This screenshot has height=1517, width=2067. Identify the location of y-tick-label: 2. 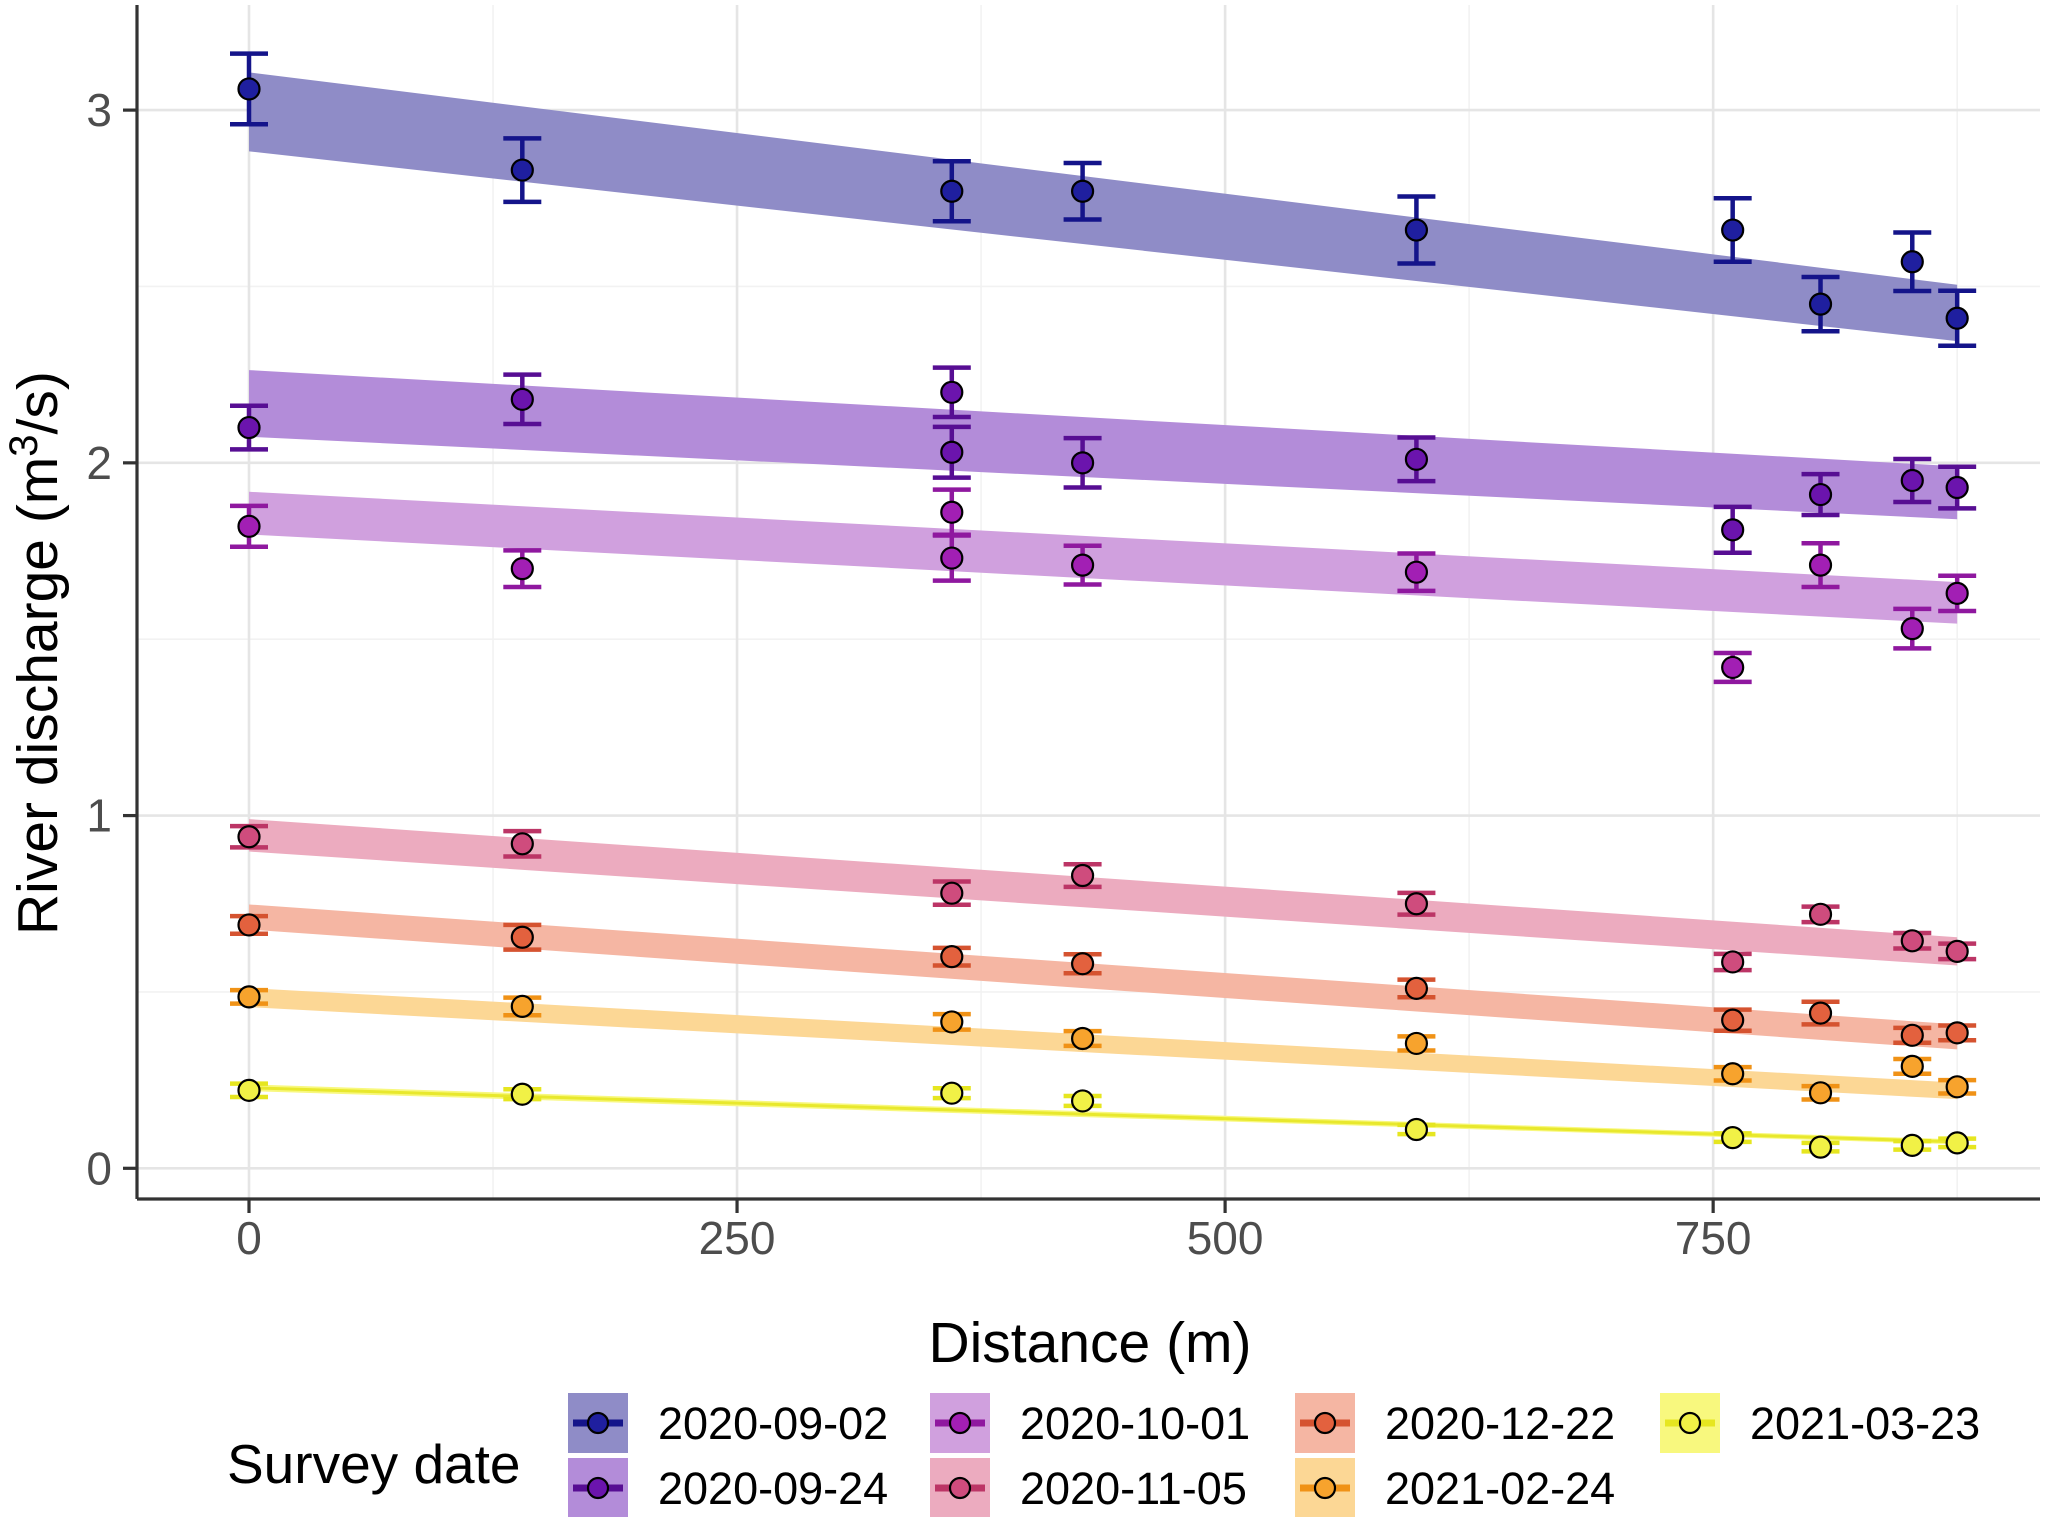
(99, 463).